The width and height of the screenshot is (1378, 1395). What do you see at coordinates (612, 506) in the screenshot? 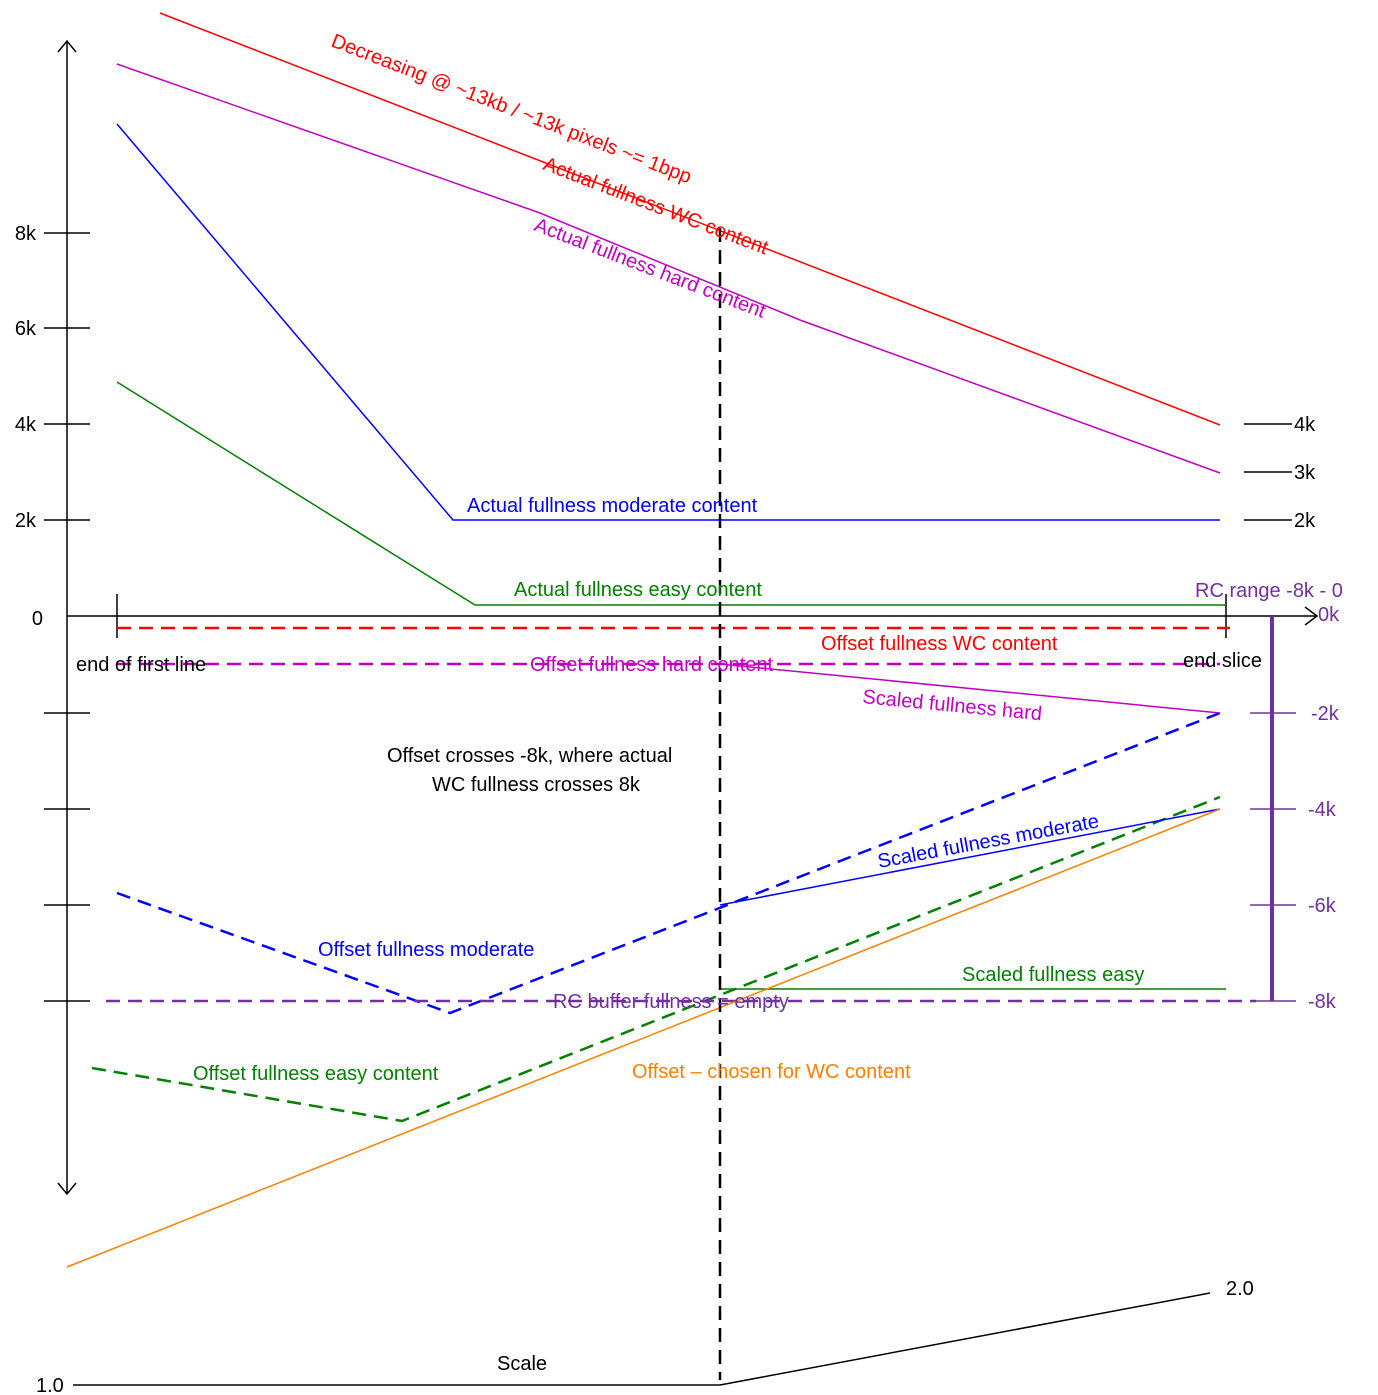
I see `actual-moderate-label: Actual fullness moderate content` at bounding box center [612, 506].